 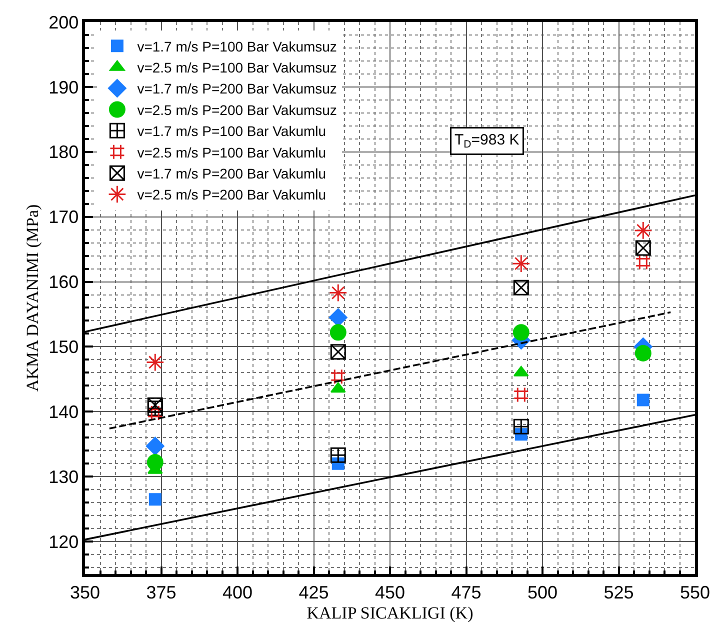 I want to click on legend-label: v=2.5 m/s P=100 Bar Vakumlu, so click(x=231, y=152).